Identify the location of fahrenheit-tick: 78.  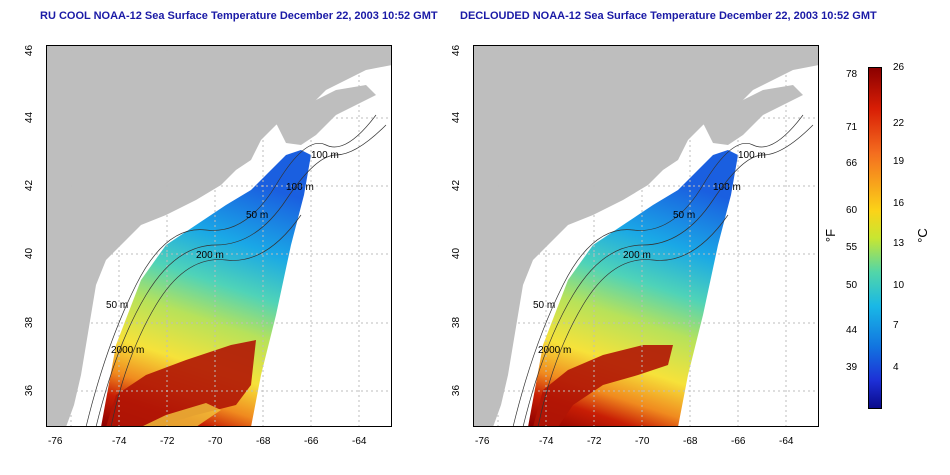
(852, 74).